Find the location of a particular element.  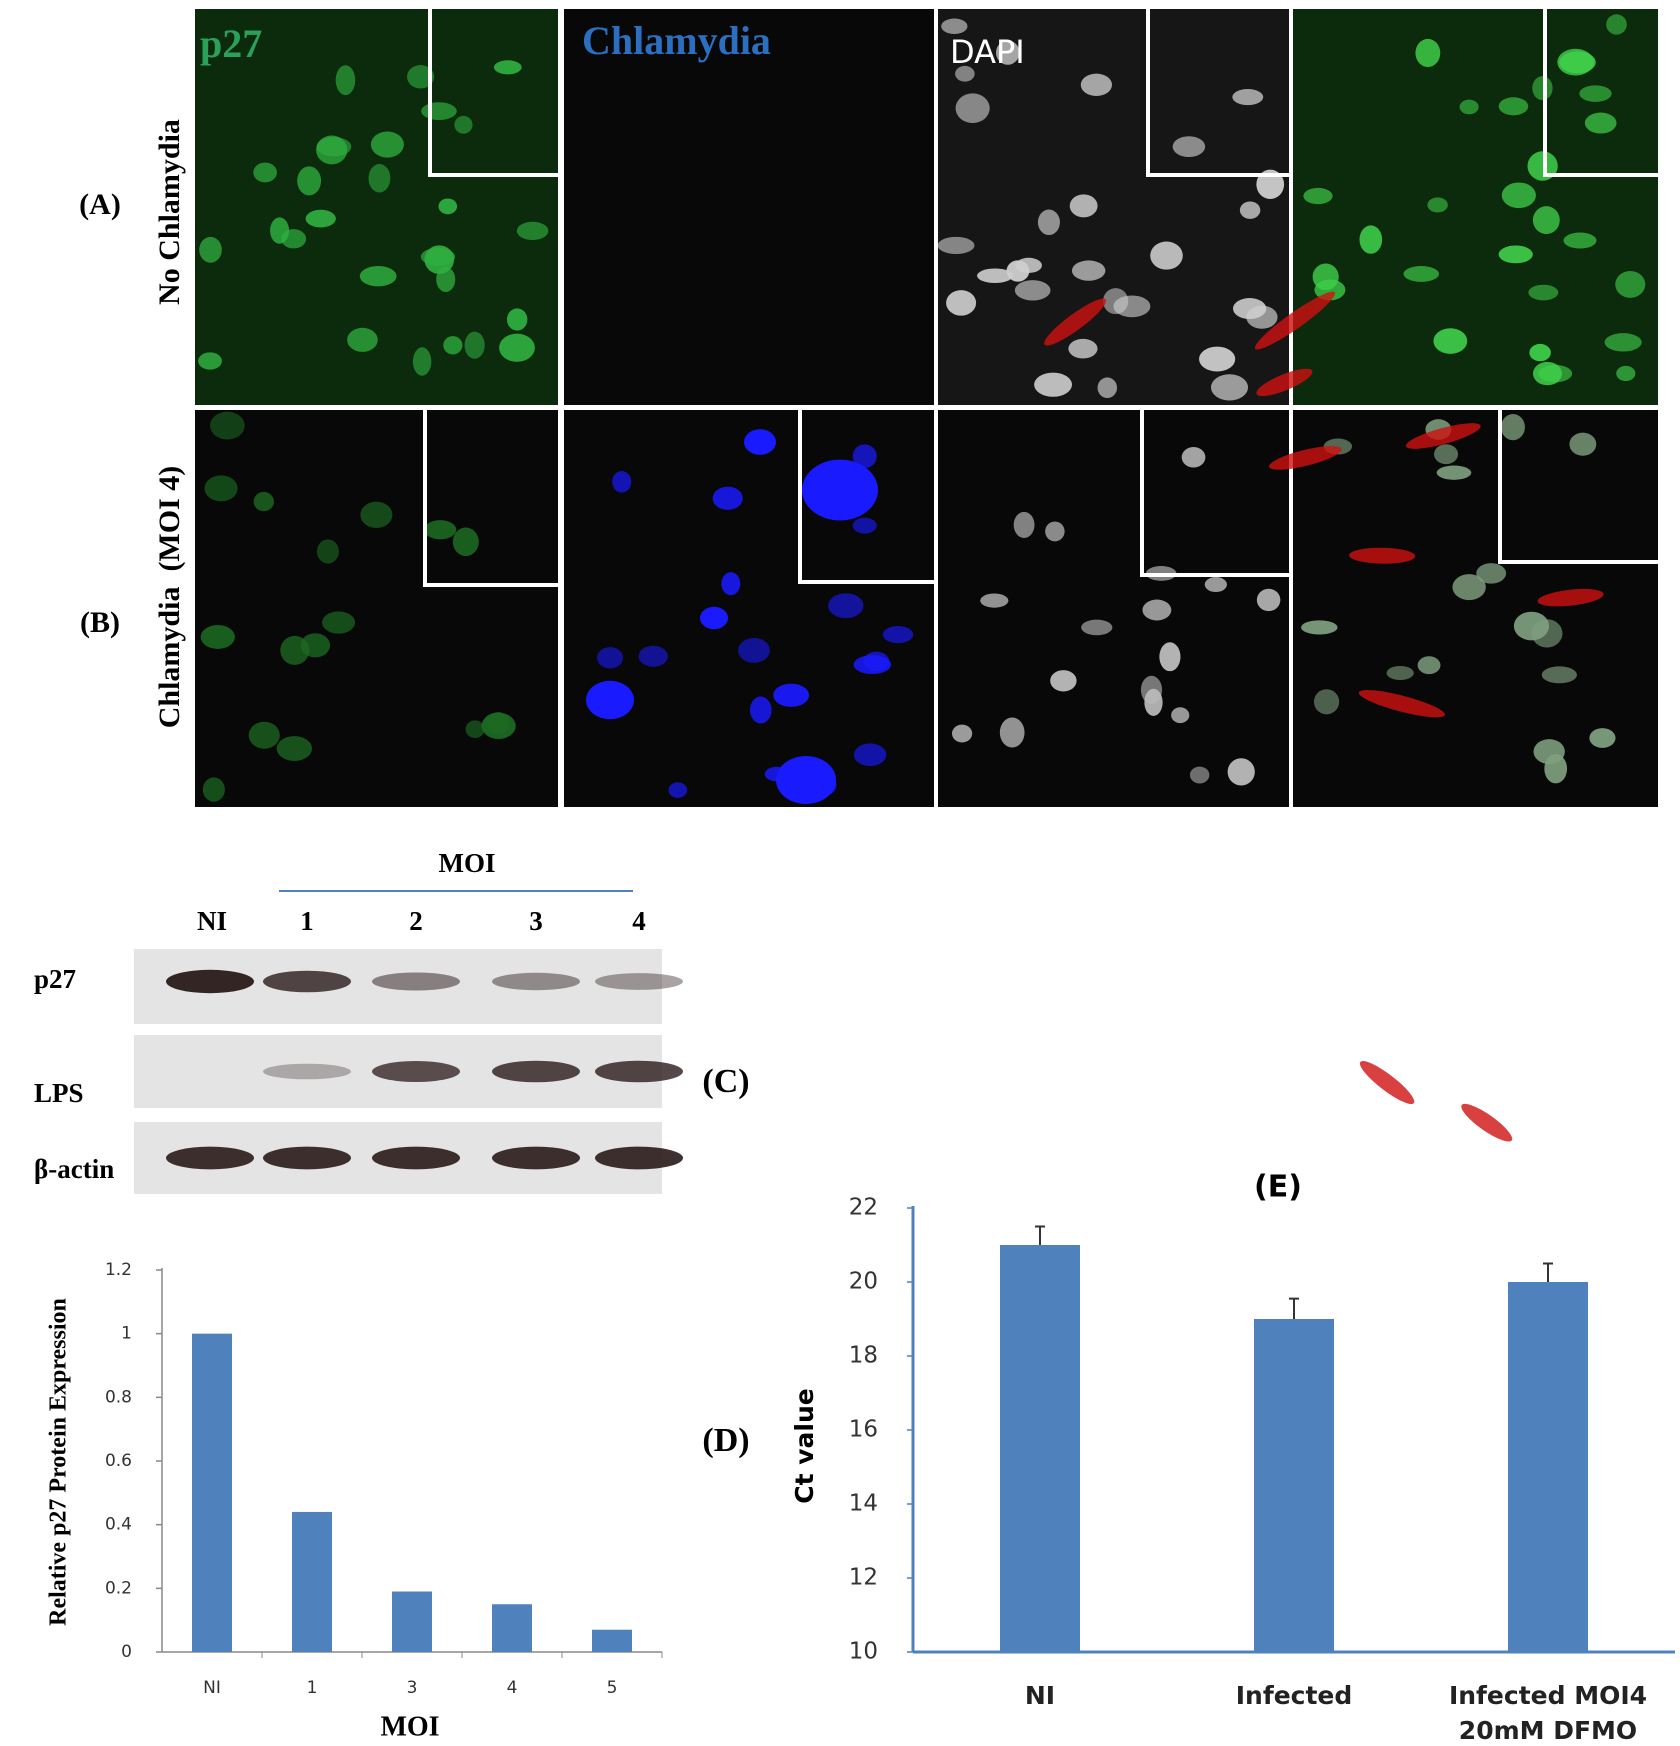

panel-label: (D) is located at coordinates (725, 1440).